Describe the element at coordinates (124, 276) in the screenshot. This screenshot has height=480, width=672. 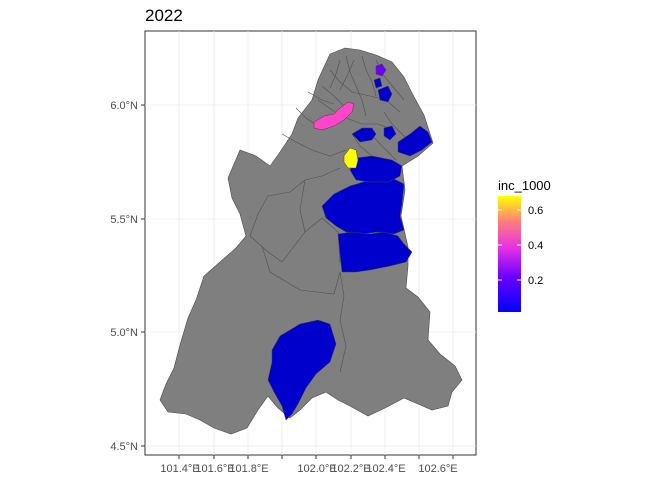
I see `y-axis-labels: 6.0°N 5.5°N 5.0°N 4.5°N` at that location.